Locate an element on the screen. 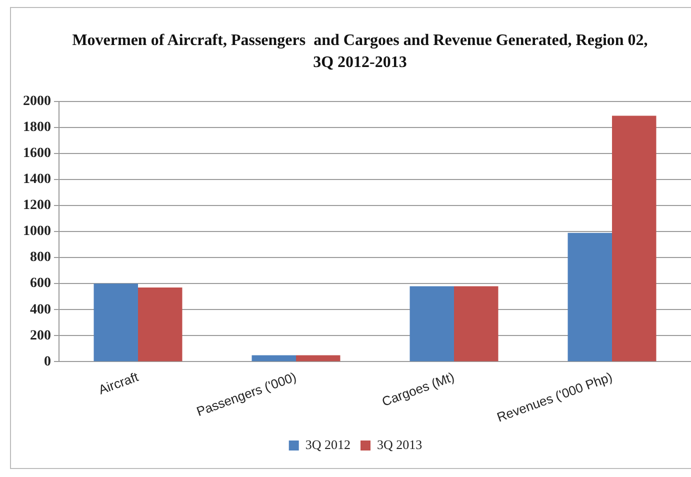 This screenshot has width=691, height=477. y-tick-label: 2000 is located at coordinates (37, 102).